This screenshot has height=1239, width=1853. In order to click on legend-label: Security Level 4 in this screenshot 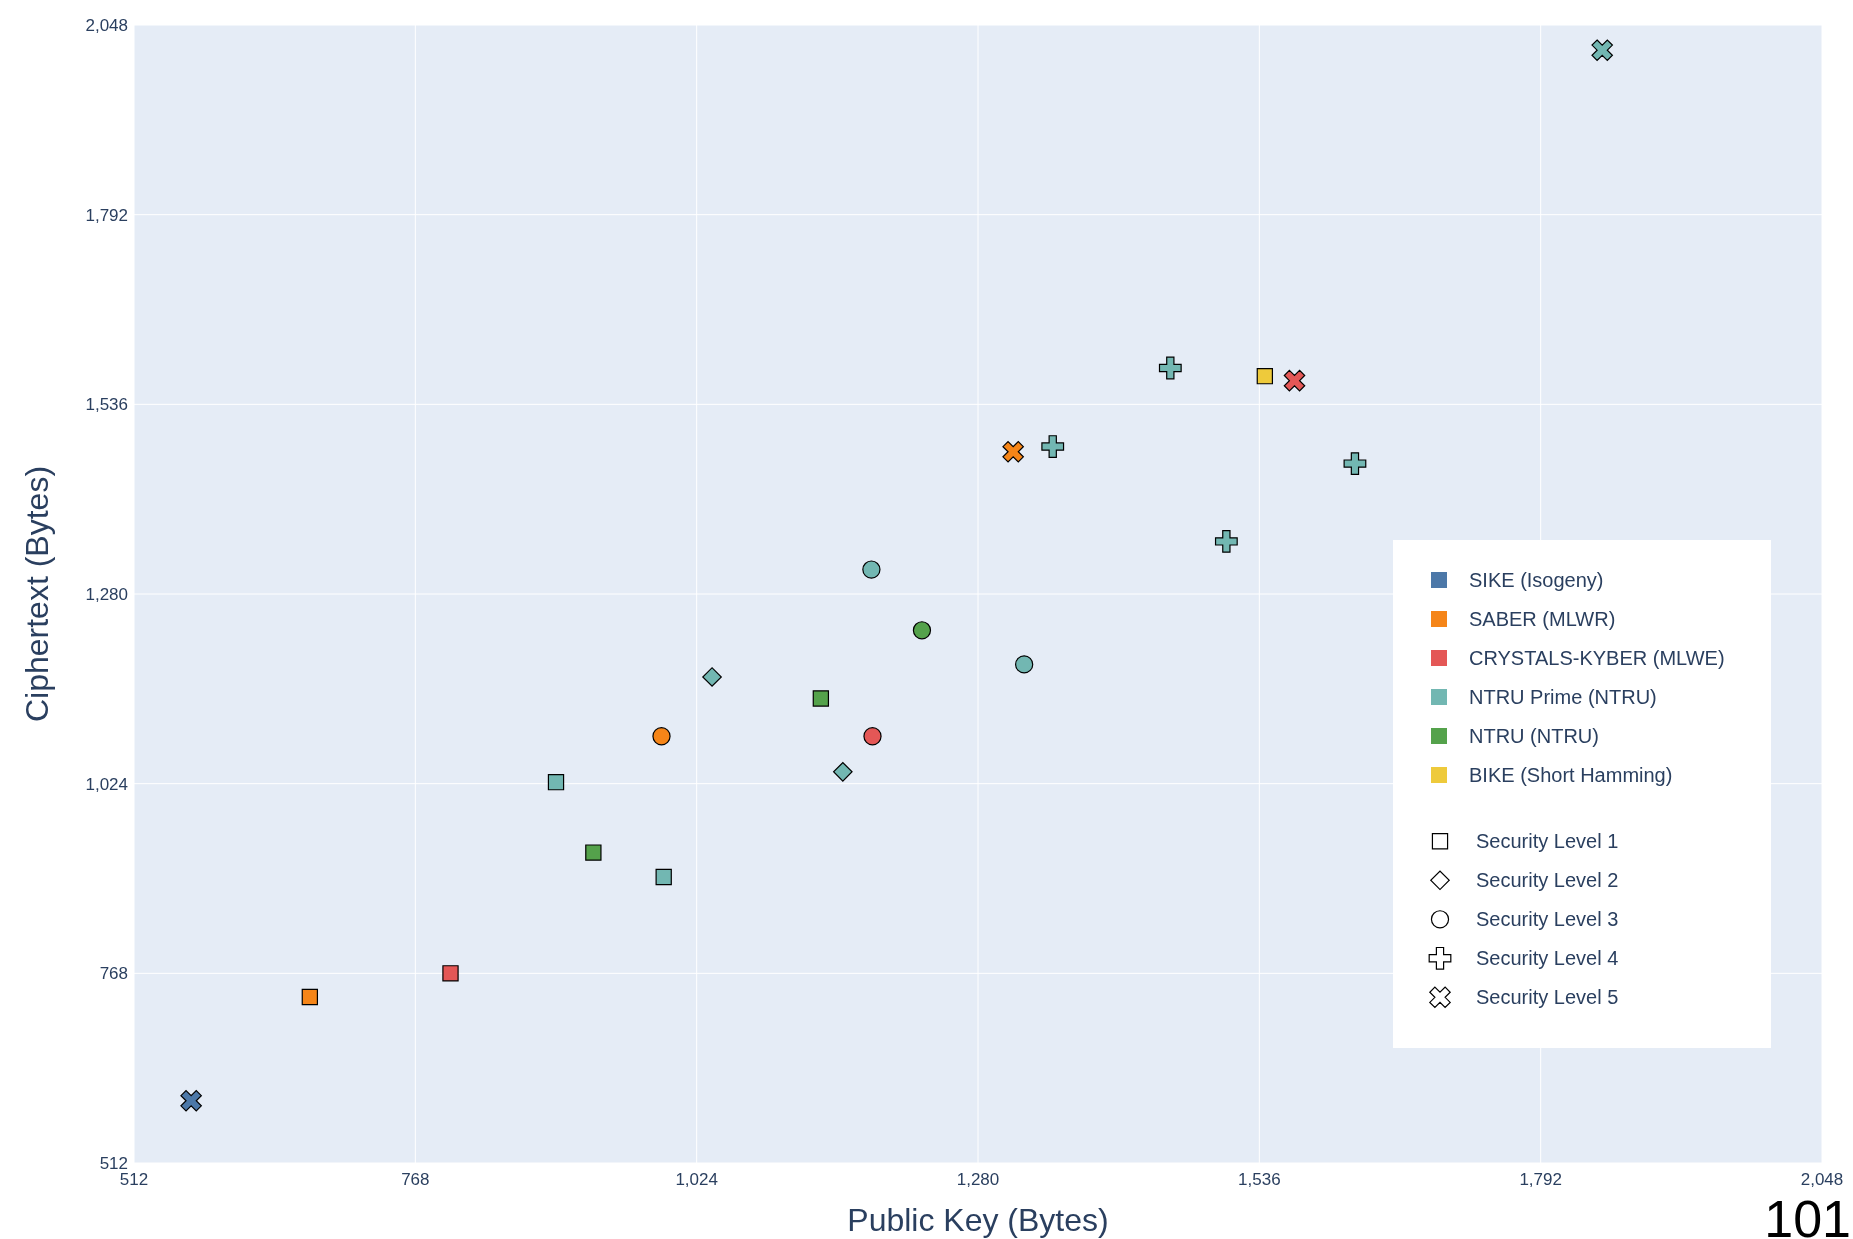, I will do `click(1547, 958)`.